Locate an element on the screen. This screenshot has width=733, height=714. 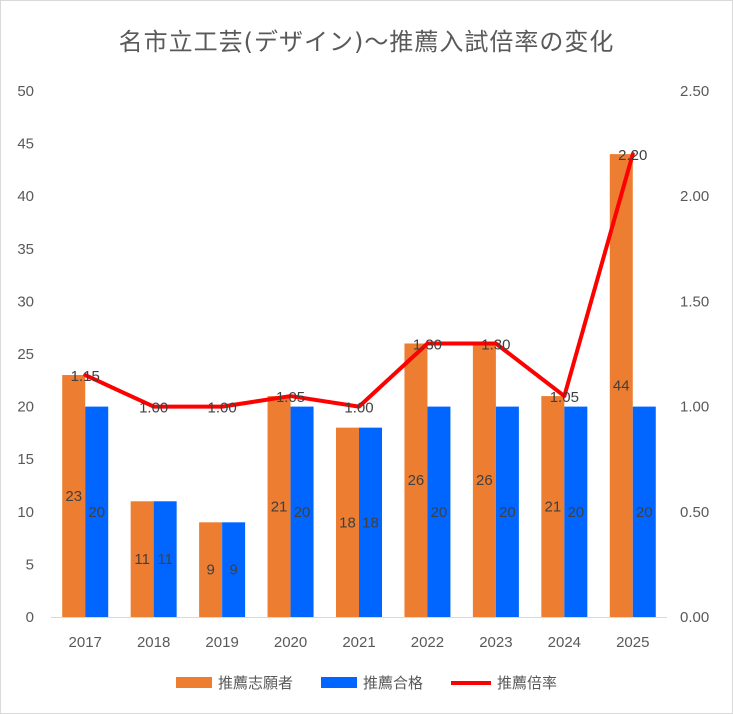
ratio-label: 2.20 is located at coordinates (632, 155).